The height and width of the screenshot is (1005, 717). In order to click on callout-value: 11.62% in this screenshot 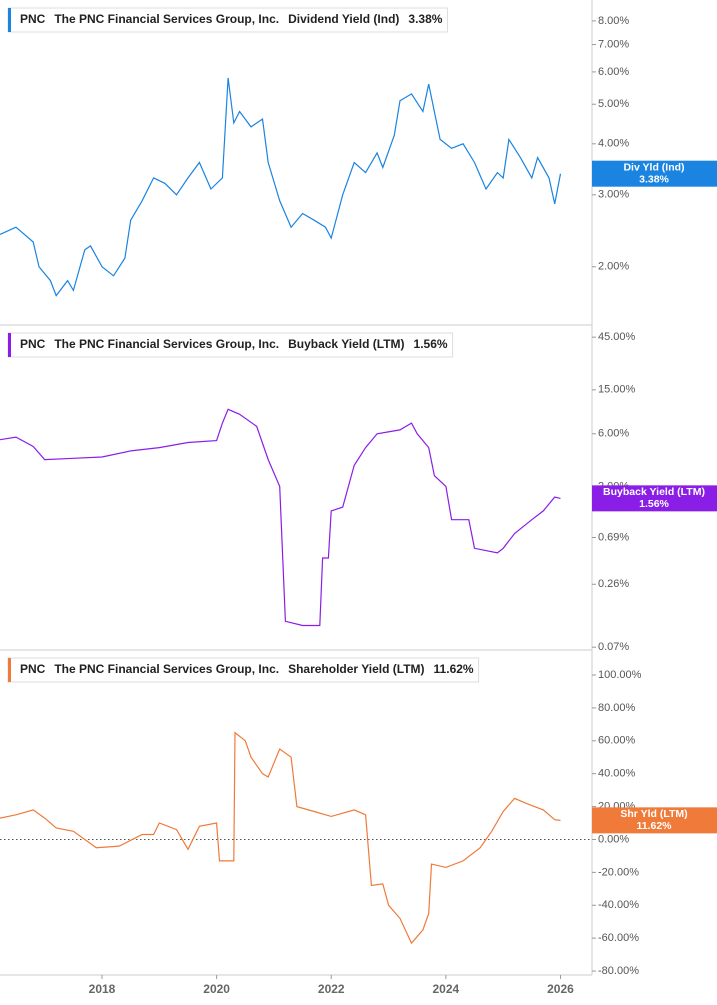, I will do `click(654, 826)`.